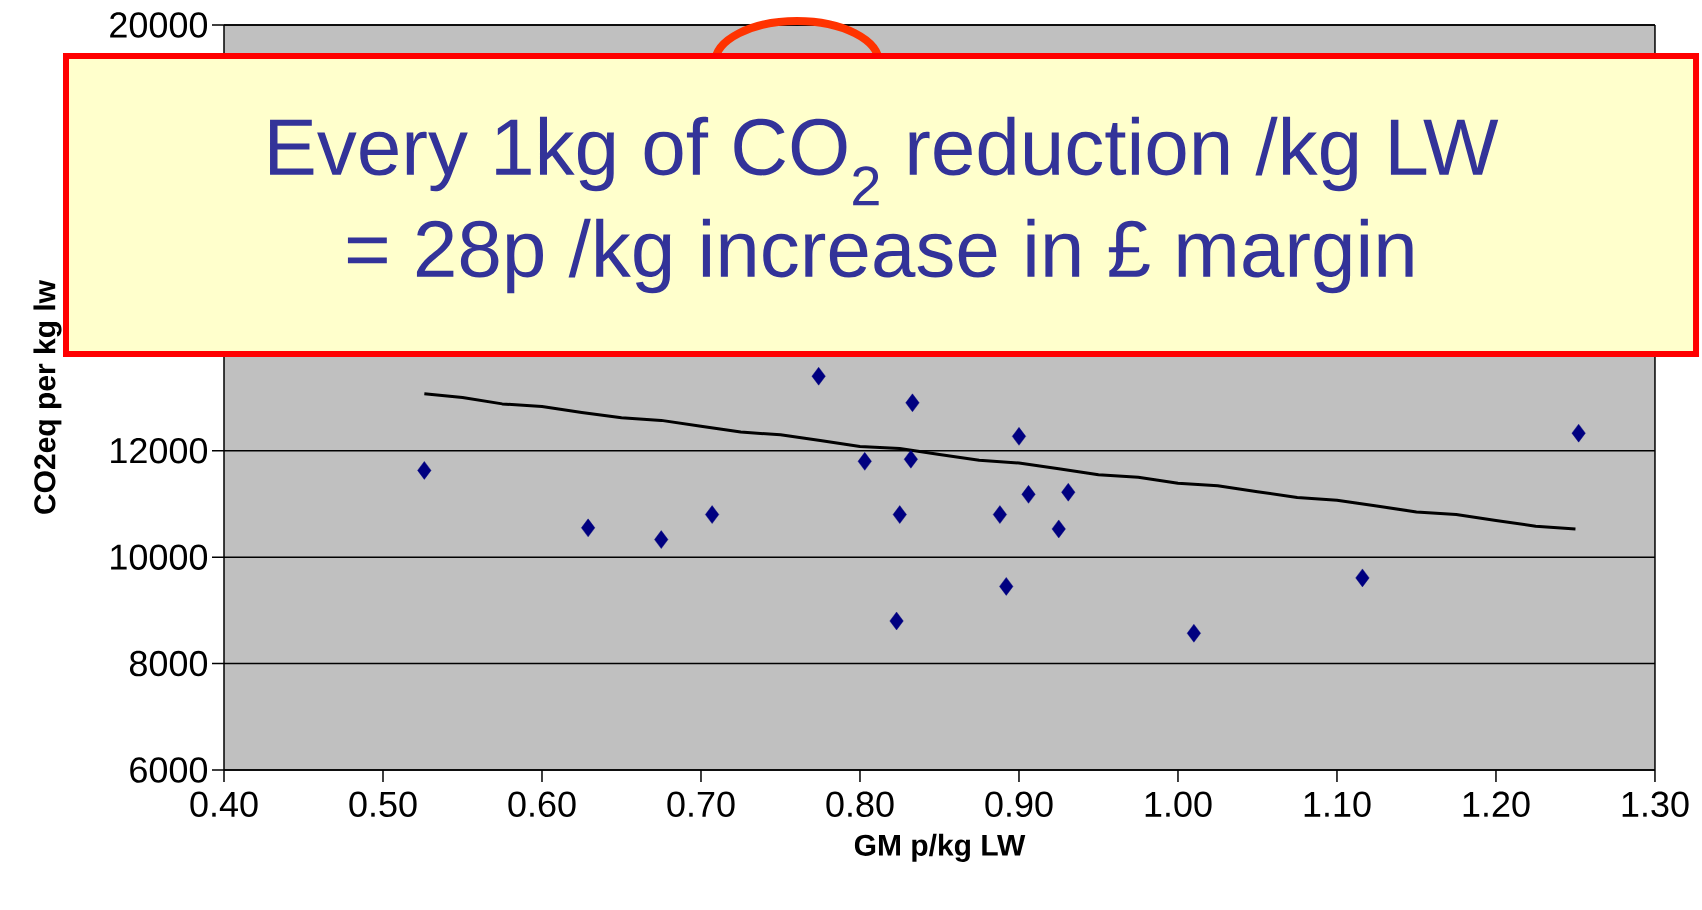 The width and height of the screenshot is (1702, 910). I want to click on x-tick-label: 1.20, so click(1496, 804).